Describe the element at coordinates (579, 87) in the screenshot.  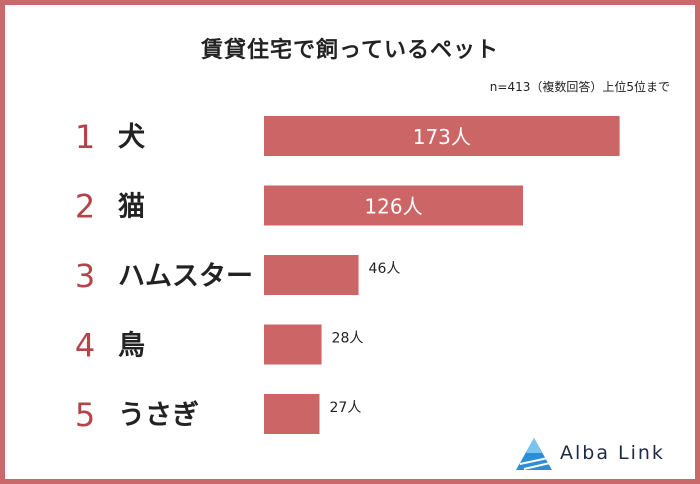
I see `sample-note: n=413（複数回答）上位5位まで` at that location.